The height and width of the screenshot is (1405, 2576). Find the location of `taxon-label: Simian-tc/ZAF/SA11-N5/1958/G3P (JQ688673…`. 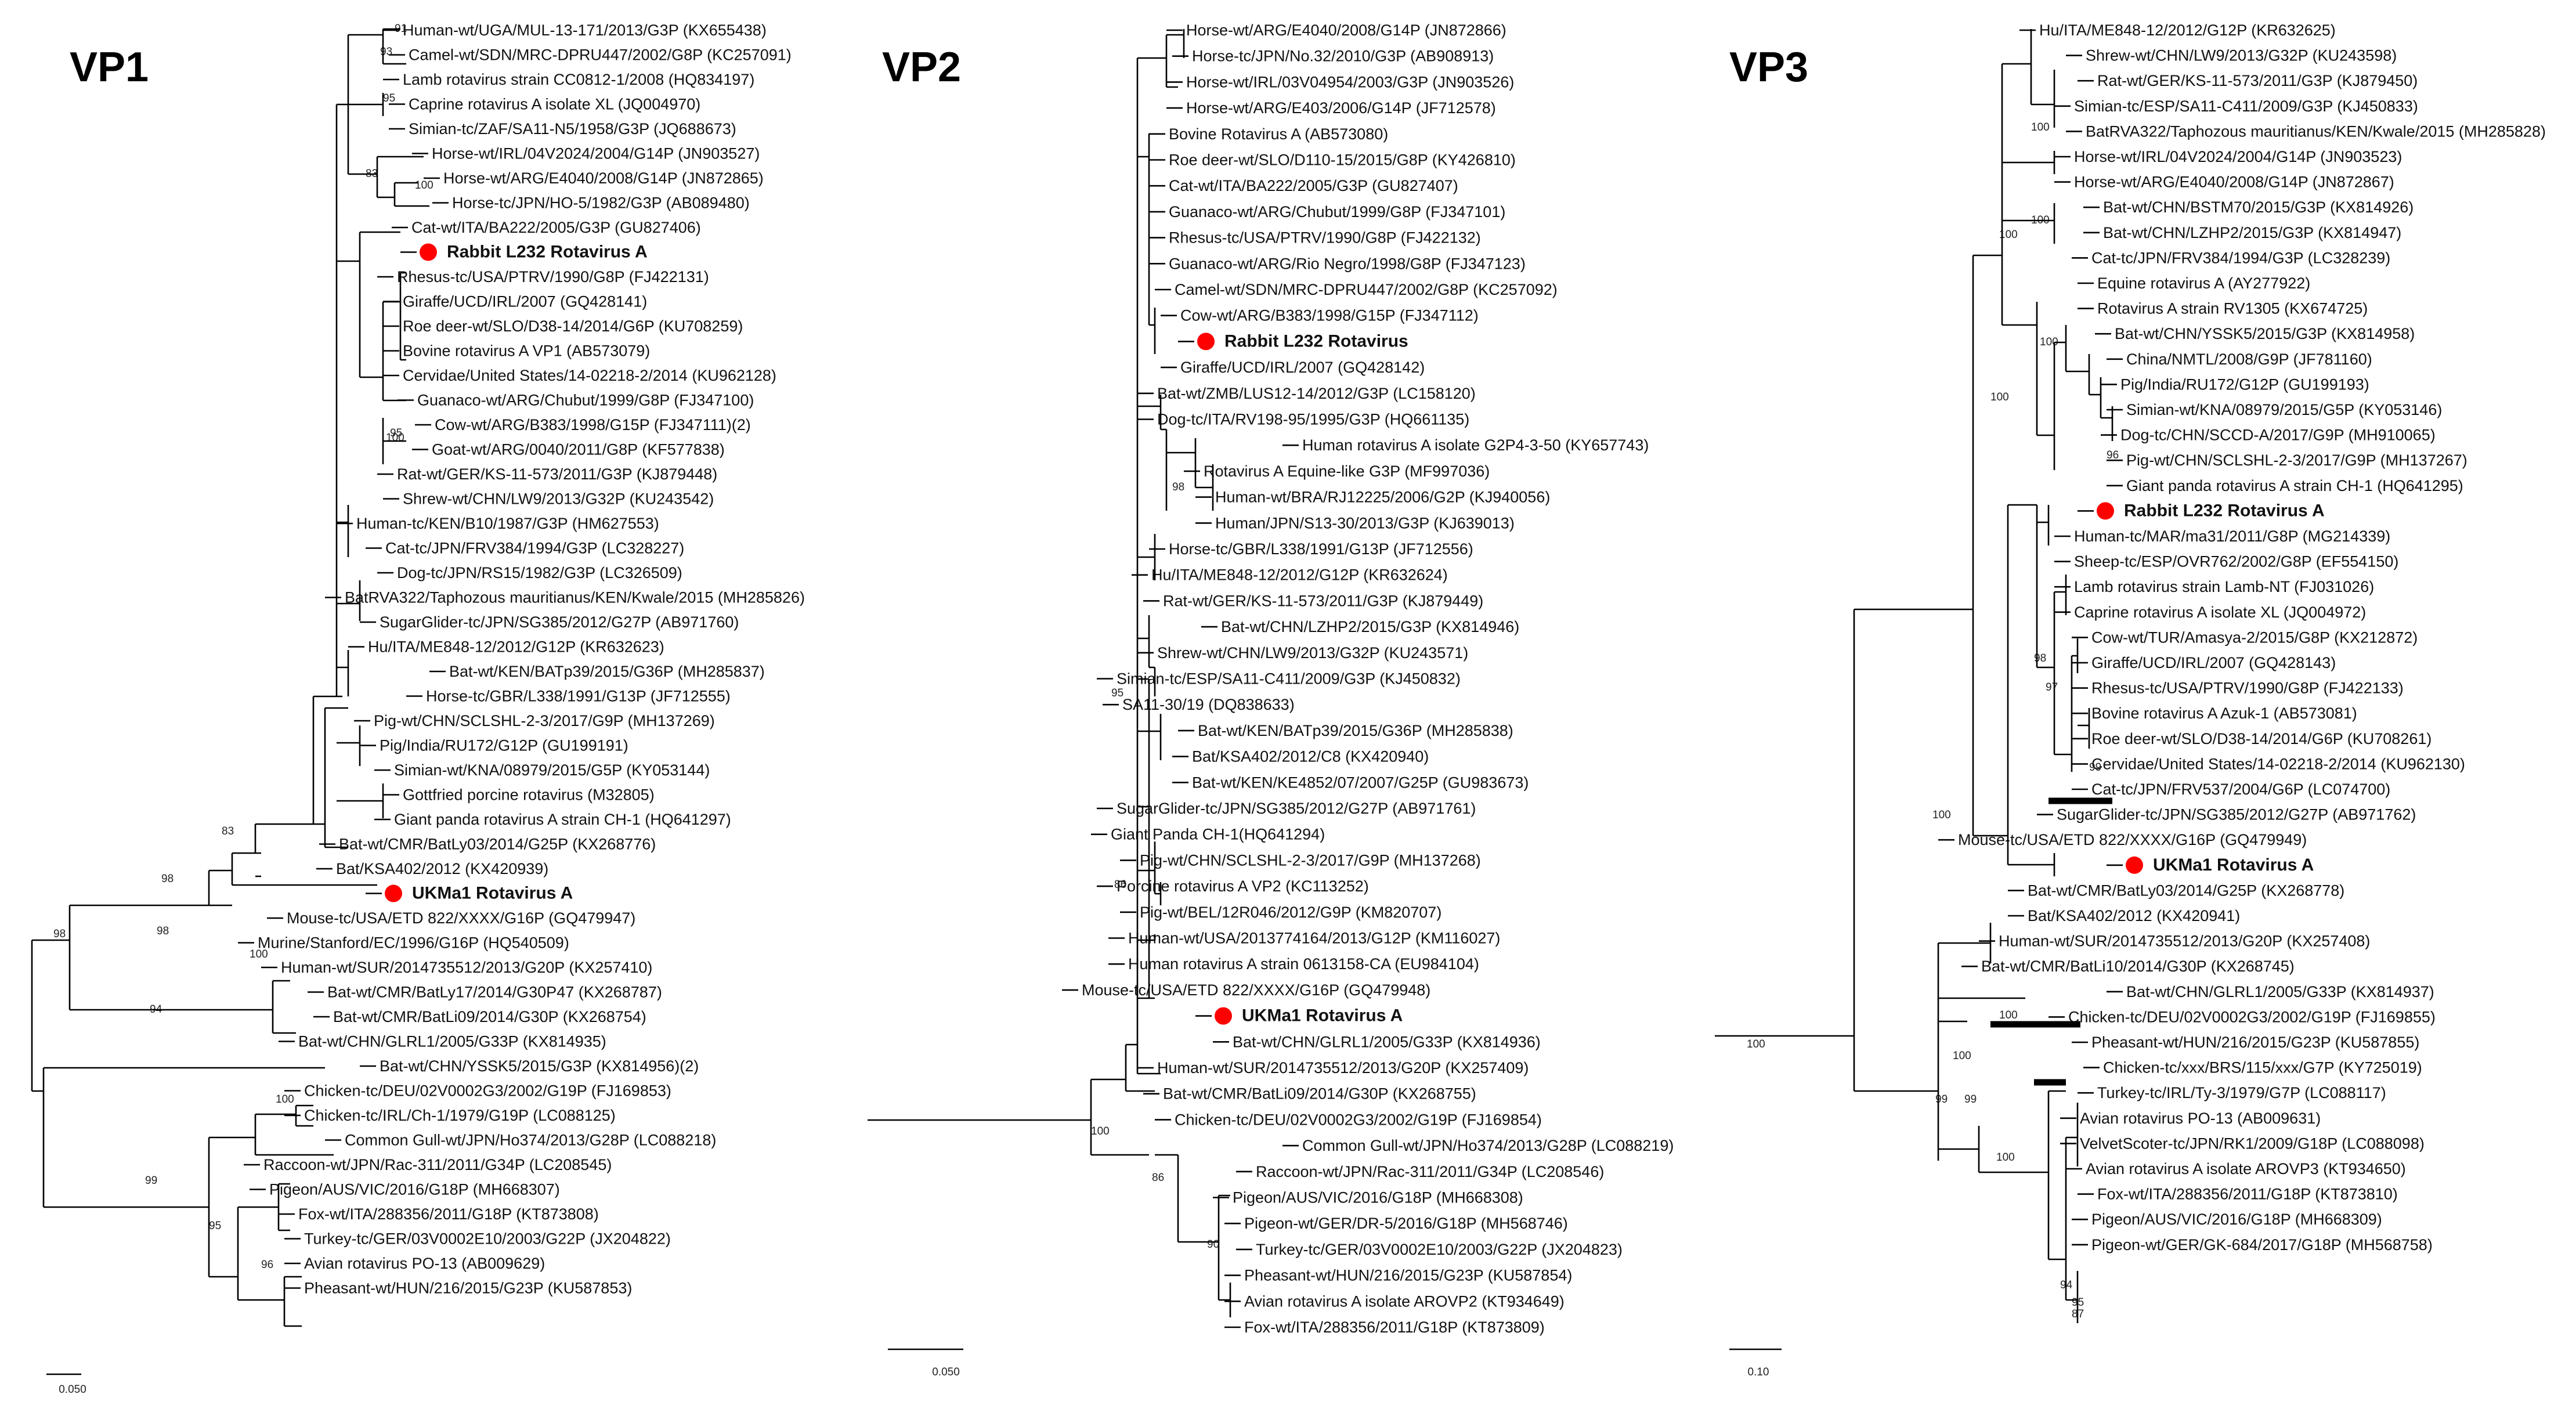

taxon-label: Simian-tc/ZAF/SA11-N5/1958/G3P (JQ688673… is located at coordinates (572, 129).